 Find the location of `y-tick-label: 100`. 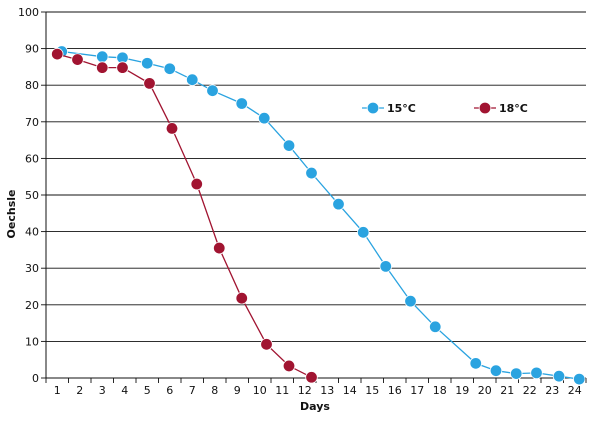

y-tick-label: 100 is located at coordinates (28, 12).